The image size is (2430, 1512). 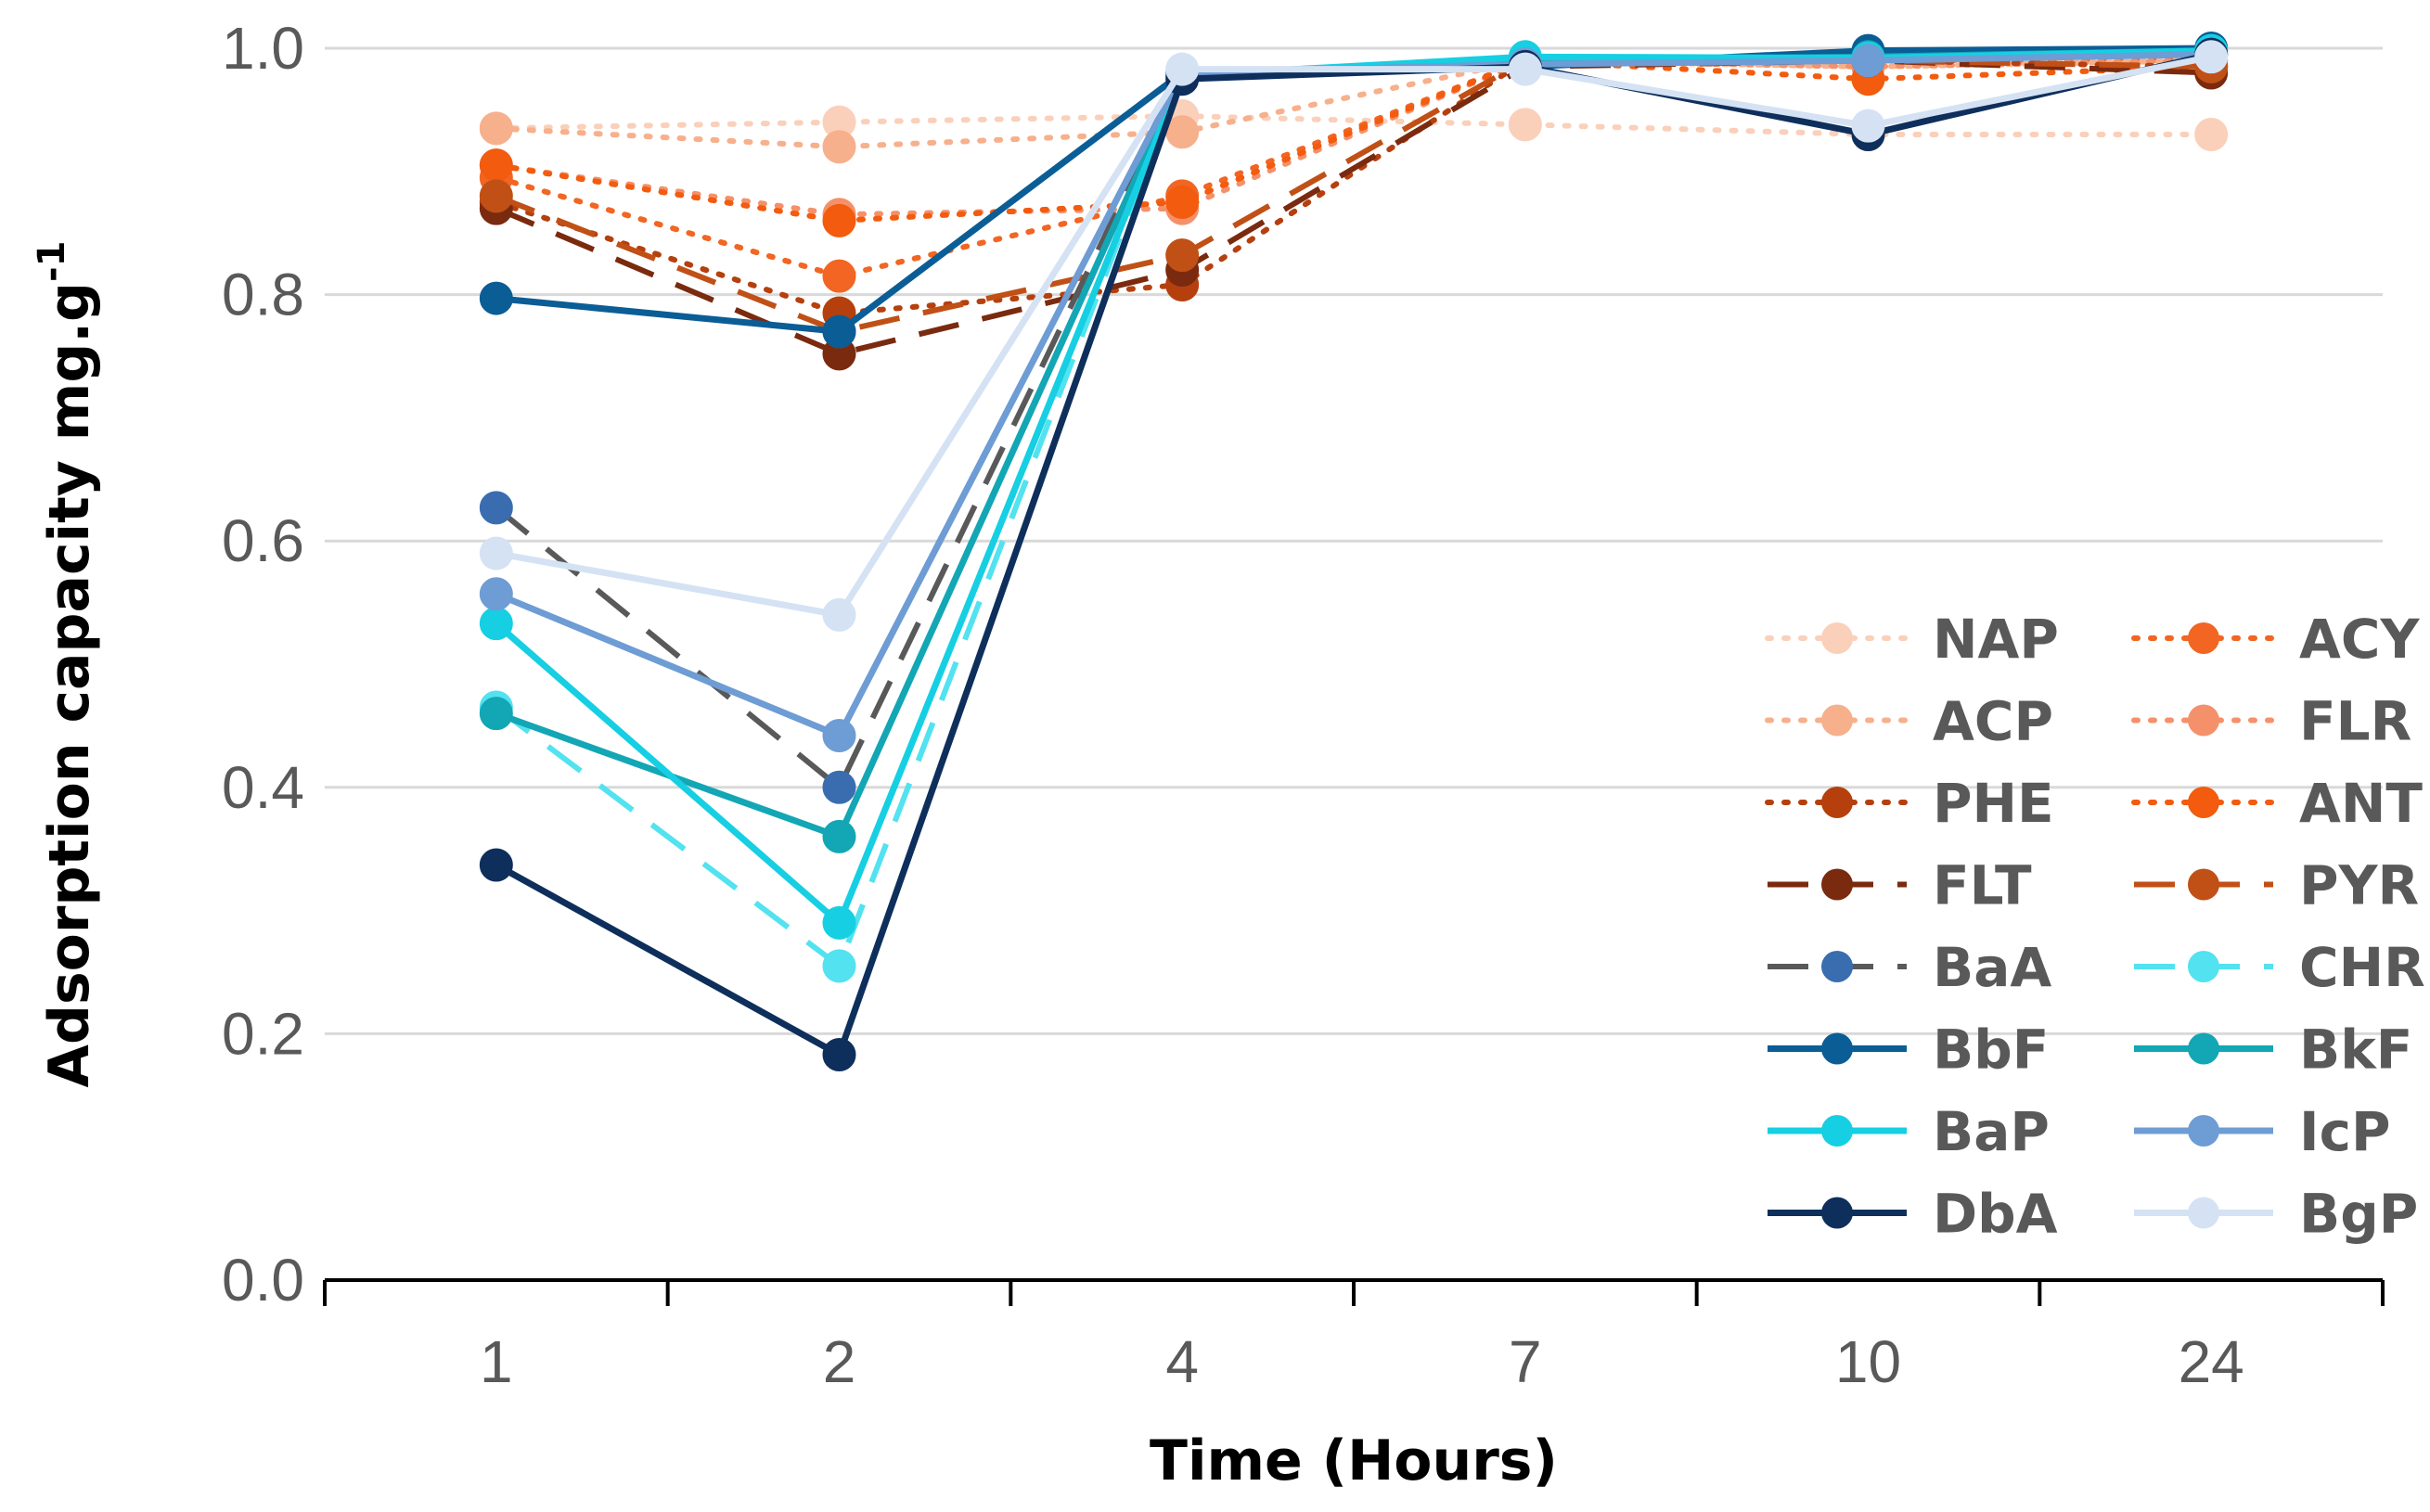 What do you see at coordinates (2279, 968) in the screenshot?
I see `legend-item-chr: CHR` at bounding box center [2279, 968].